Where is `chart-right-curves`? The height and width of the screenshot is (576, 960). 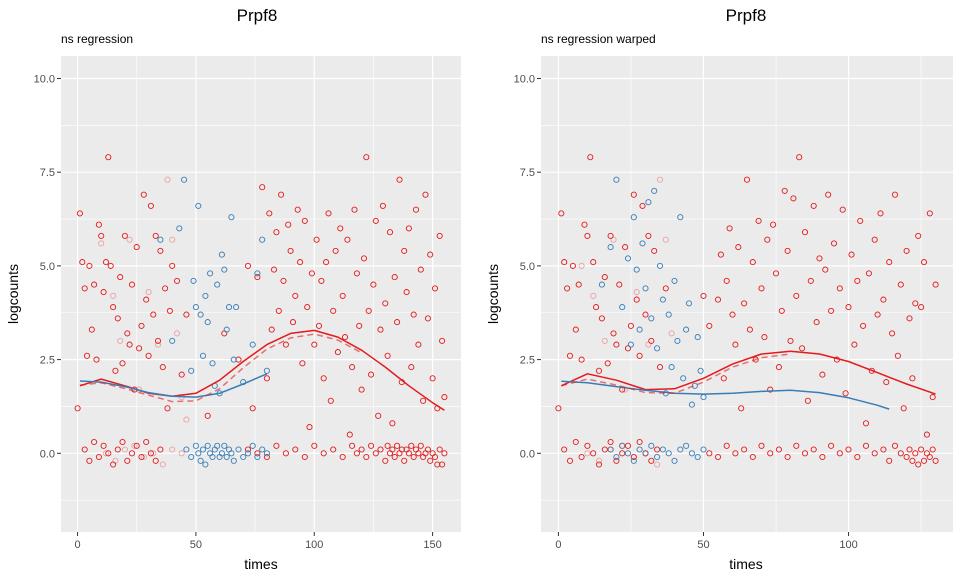
chart-right-curves is located at coordinates (748, 380).